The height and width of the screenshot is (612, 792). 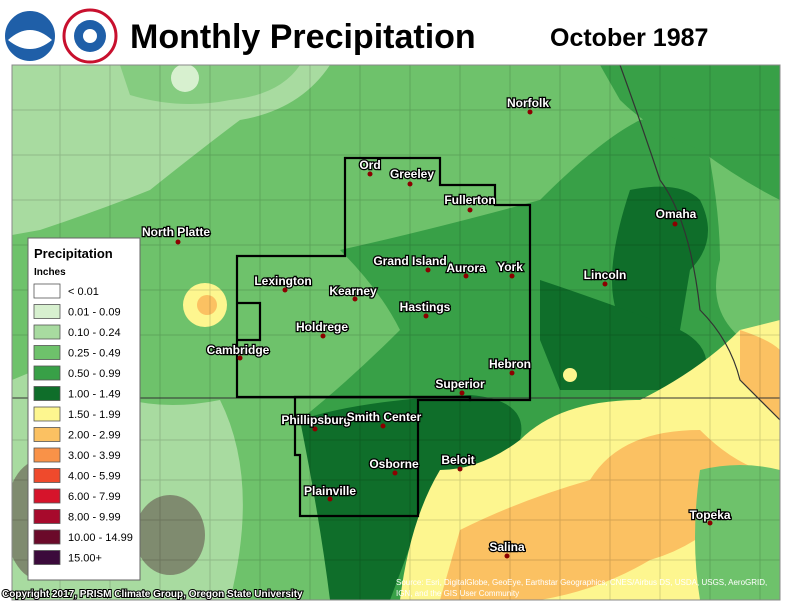 I want to click on city-label: Superior, so click(x=460, y=384).